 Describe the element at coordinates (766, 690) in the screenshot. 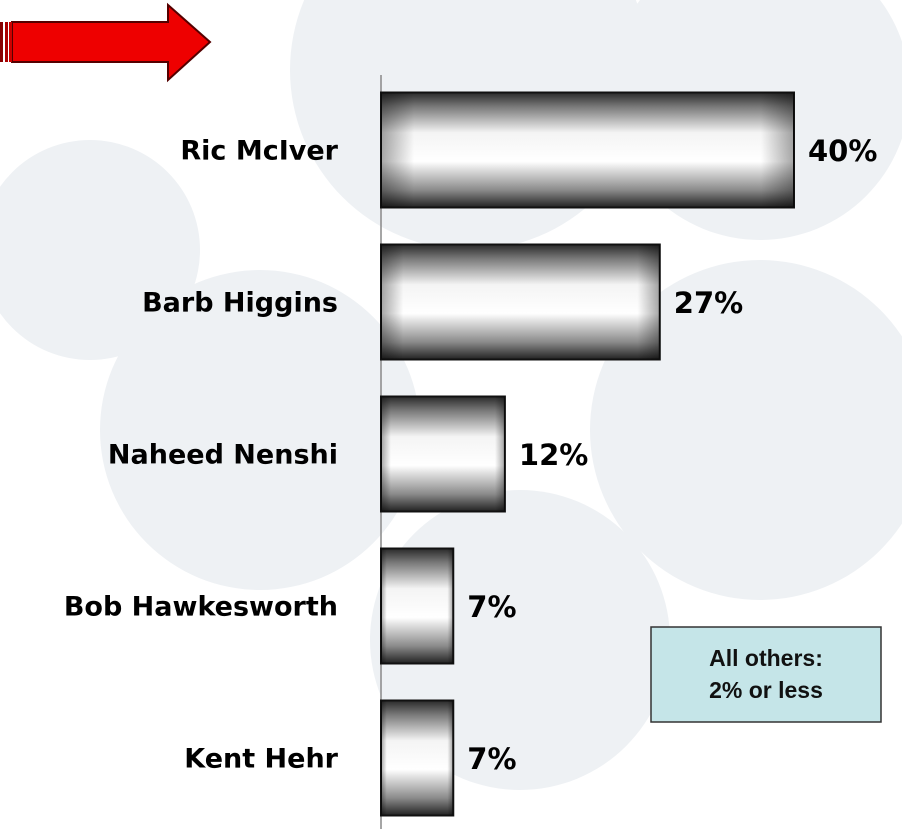

I see `annotation-line: 2% or less` at that location.